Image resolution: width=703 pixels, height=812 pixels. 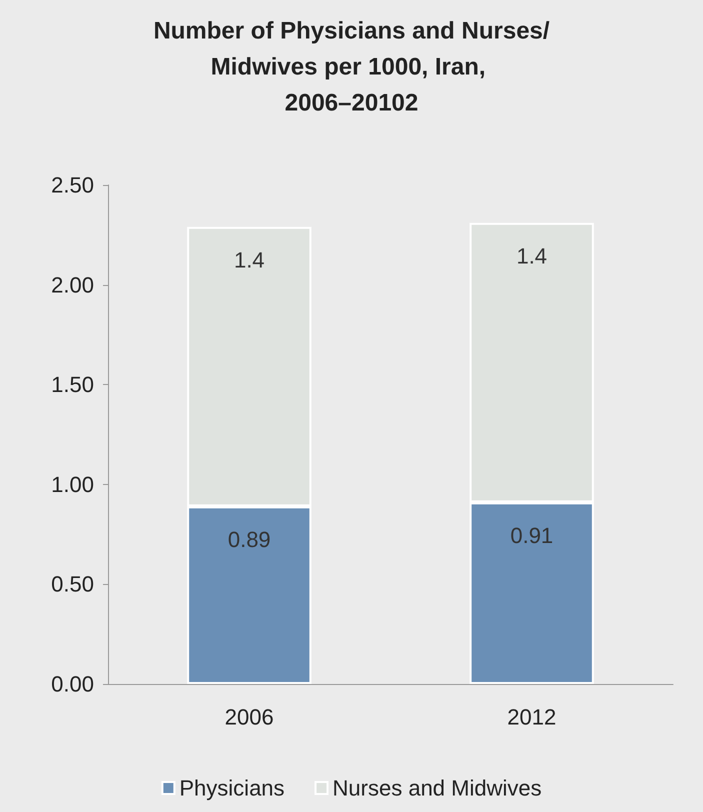 I want to click on data-label: 0.89, so click(x=249, y=539).